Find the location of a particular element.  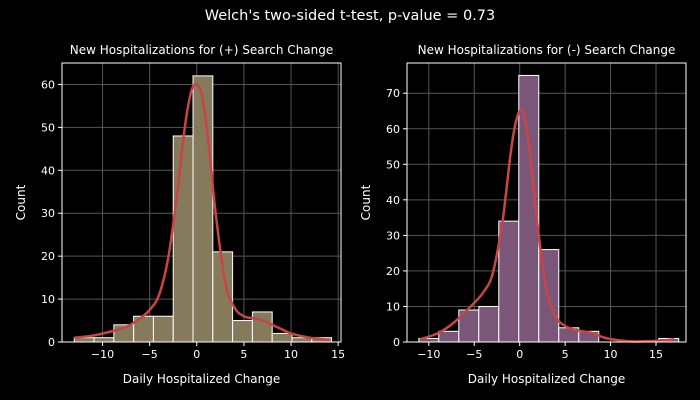

left-ytick-label: 60 is located at coordinates (48, 84).